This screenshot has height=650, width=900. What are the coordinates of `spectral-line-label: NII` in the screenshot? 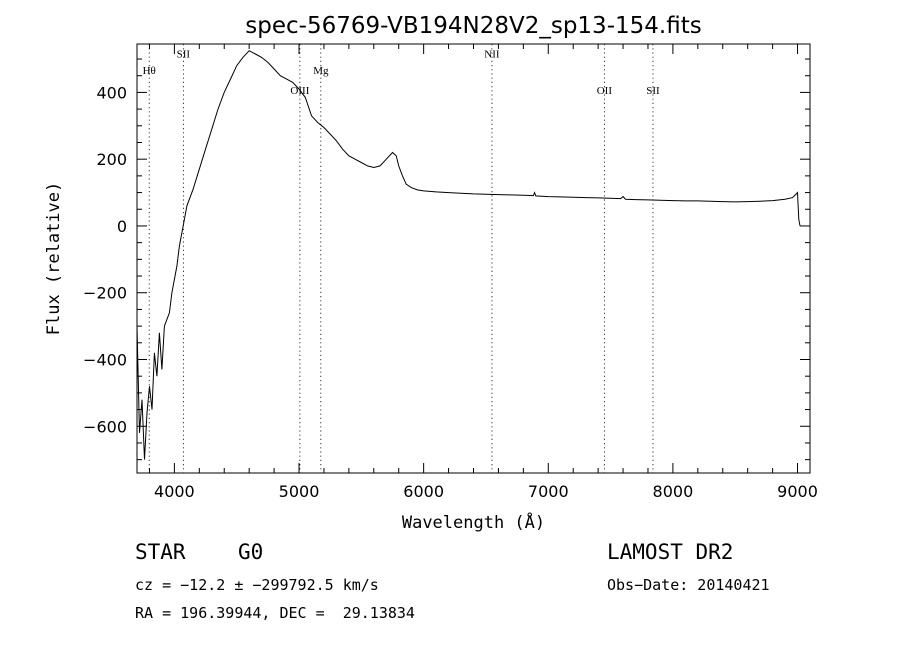 It's located at (492, 54).